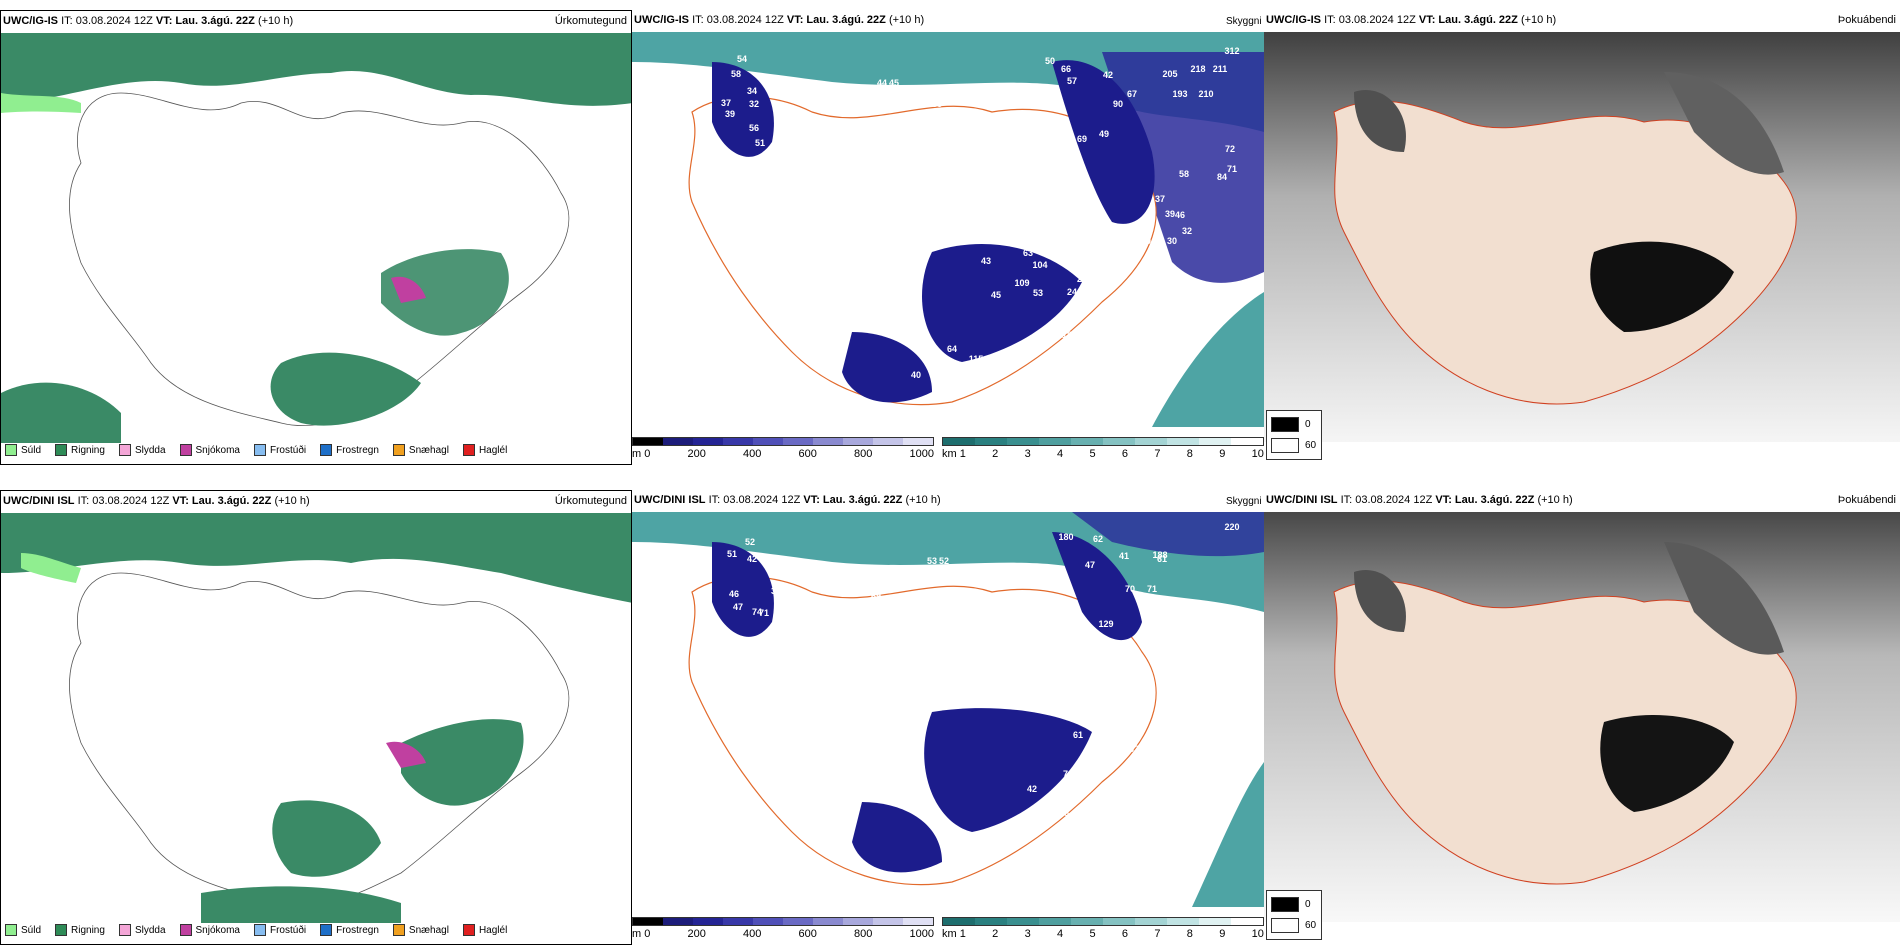 The height and width of the screenshot is (950, 1900). What do you see at coordinates (952, 349) in the screenshot?
I see `ceiling-label: 64` at bounding box center [952, 349].